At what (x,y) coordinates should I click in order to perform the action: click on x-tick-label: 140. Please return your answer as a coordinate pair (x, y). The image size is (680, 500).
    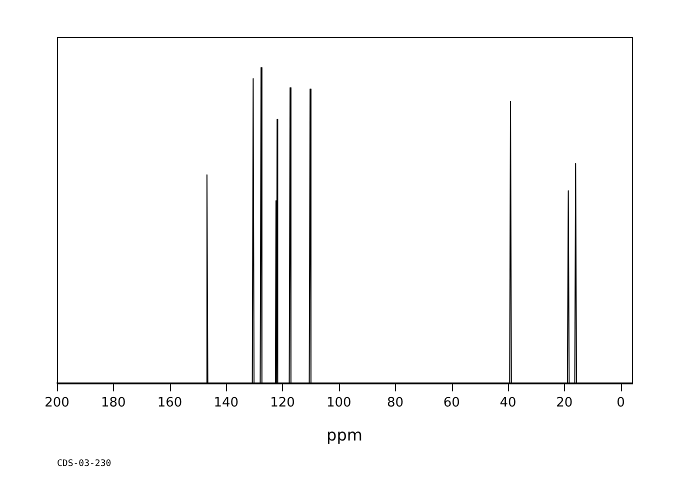
    Looking at the image, I should click on (226, 402).